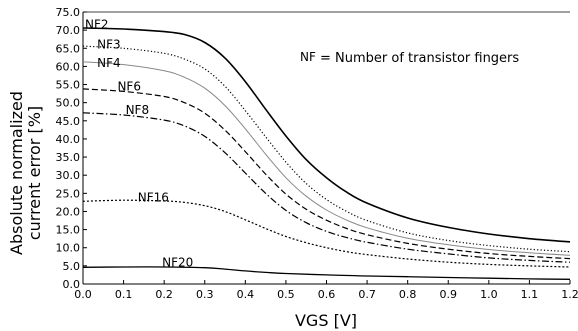 This screenshot has height=331, width=578. What do you see at coordinates (326, 273) in the screenshot?
I see `series-line-nf20` at bounding box center [326, 273].